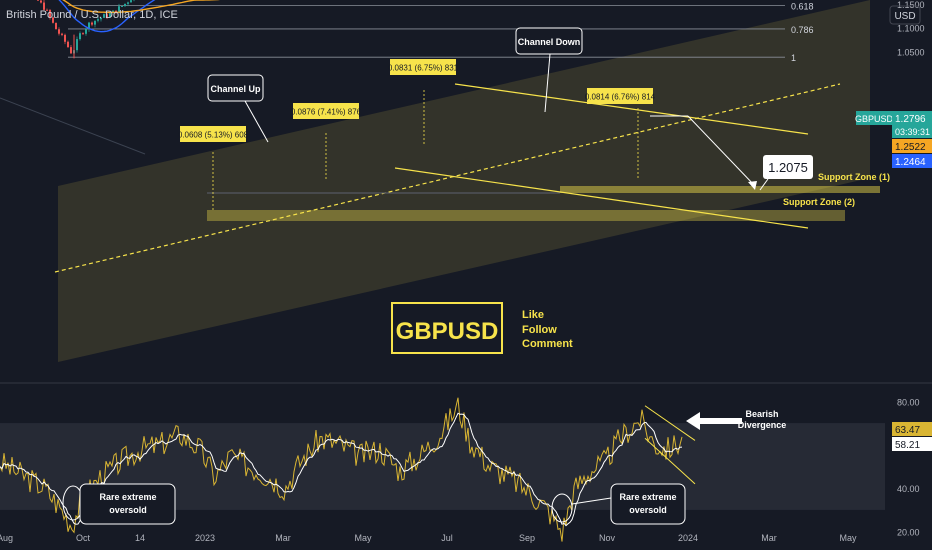  I want to click on measure-box-4-box, so click(620, 96).